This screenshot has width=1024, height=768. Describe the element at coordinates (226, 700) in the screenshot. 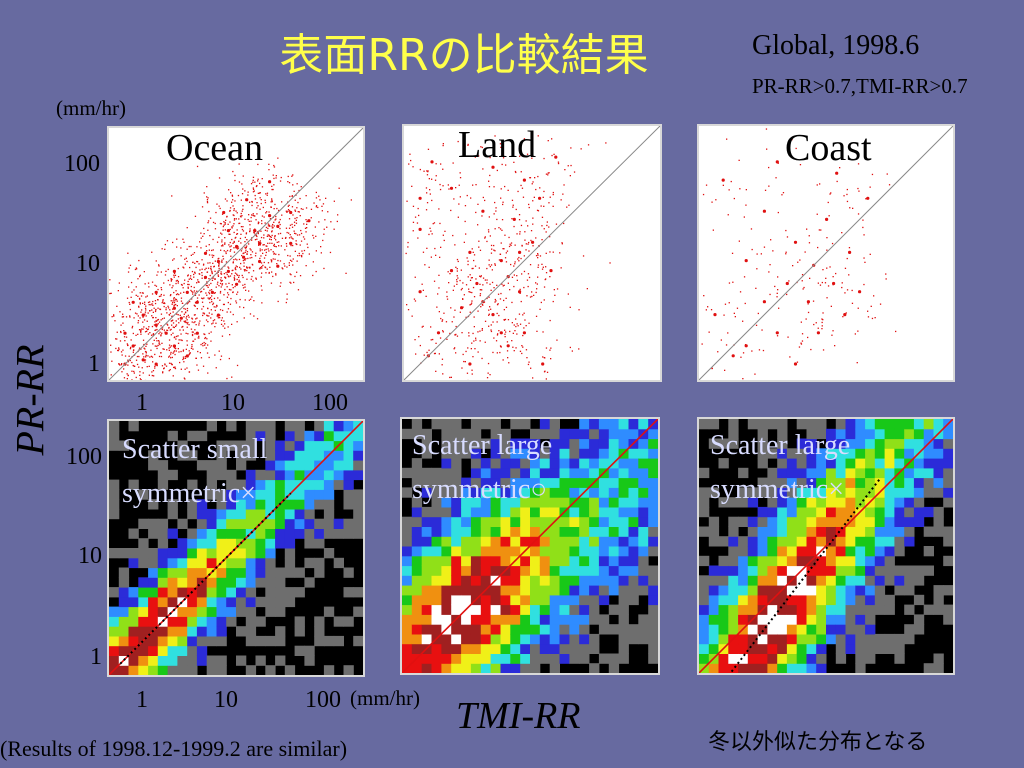

I see `xtick-bottom-10: 10` at that location.